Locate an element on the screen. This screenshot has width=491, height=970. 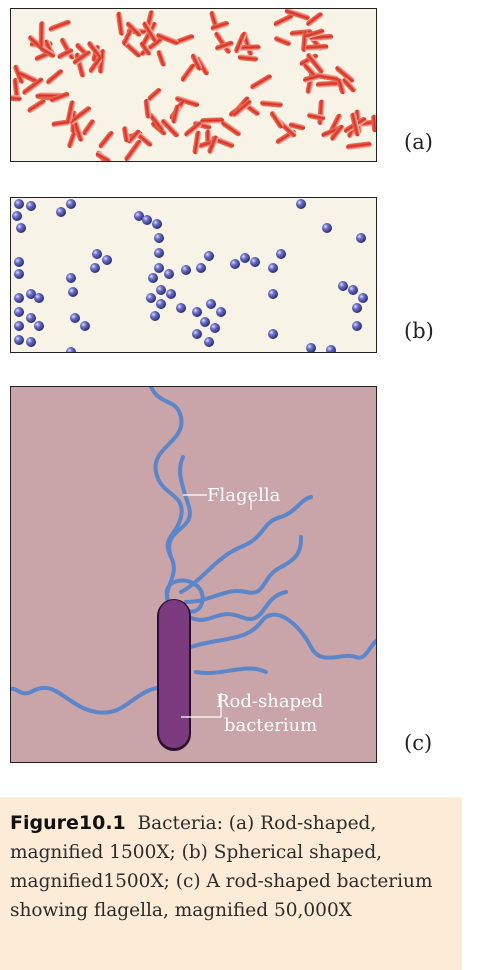
figure-label: Figure10.1 is located at coordinates (68, 823).